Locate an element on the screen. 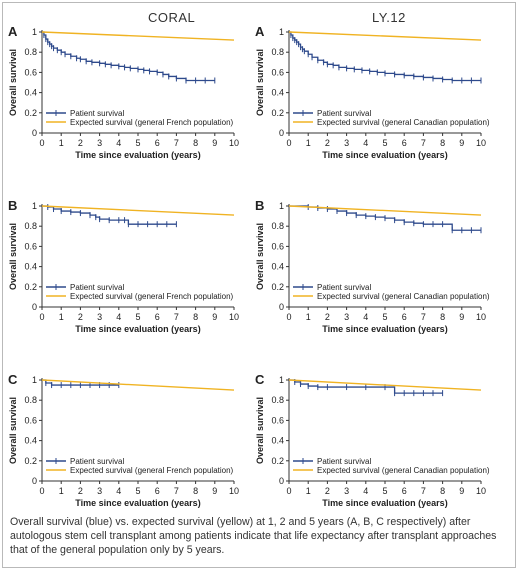 This screenshot has width=520, height=574. patient-survival-line is located at coordinates (128, 56).